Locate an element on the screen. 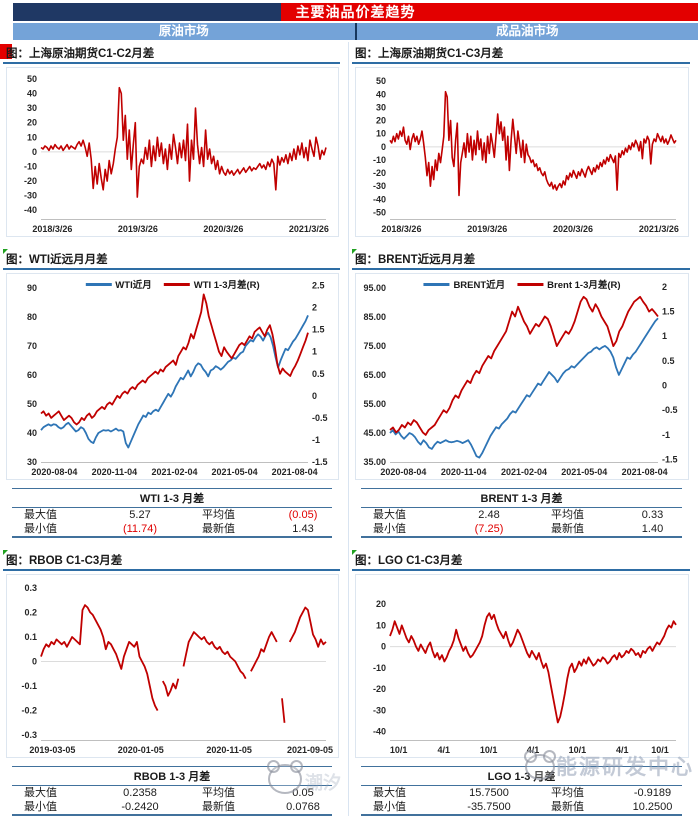 The width and height of the screenshot is (698, 816). cell-flag-icon is located at coordinates (5, 552).